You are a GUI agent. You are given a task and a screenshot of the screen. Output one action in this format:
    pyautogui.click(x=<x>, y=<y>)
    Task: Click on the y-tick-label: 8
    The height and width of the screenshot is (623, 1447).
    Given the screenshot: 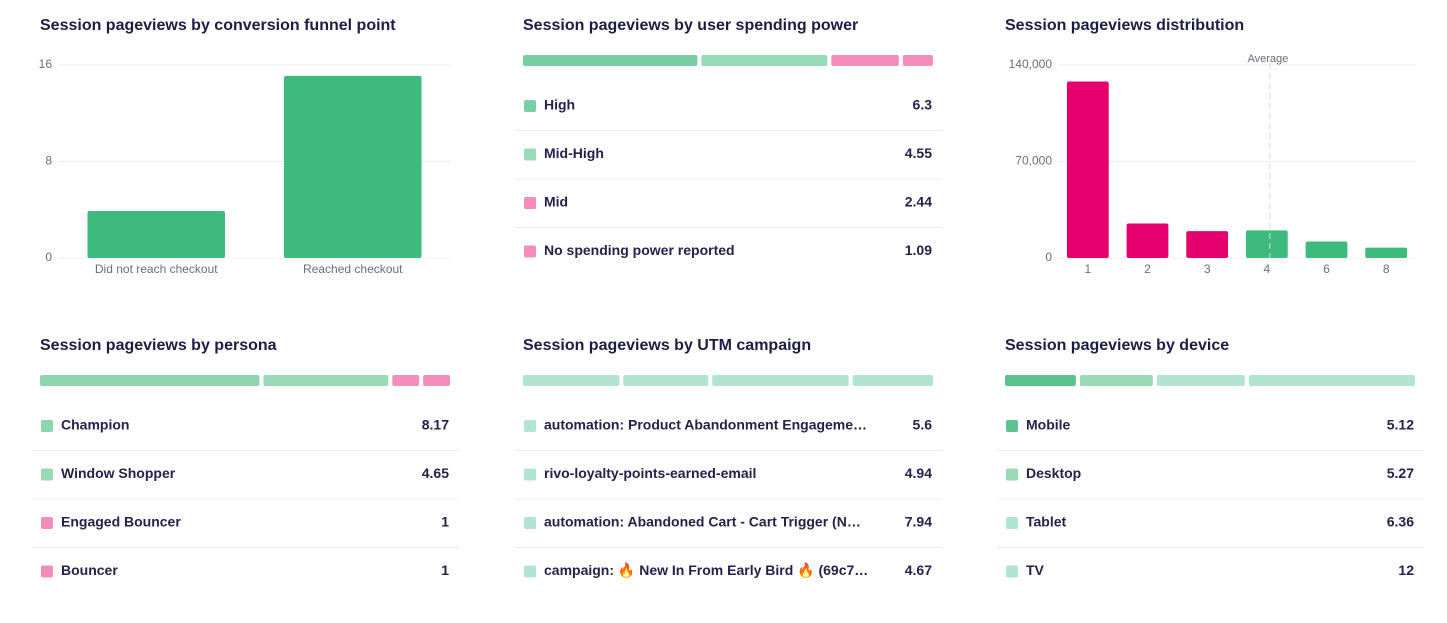 What is the action you would take?
    pyautogui.click(x=48, y=161)
    